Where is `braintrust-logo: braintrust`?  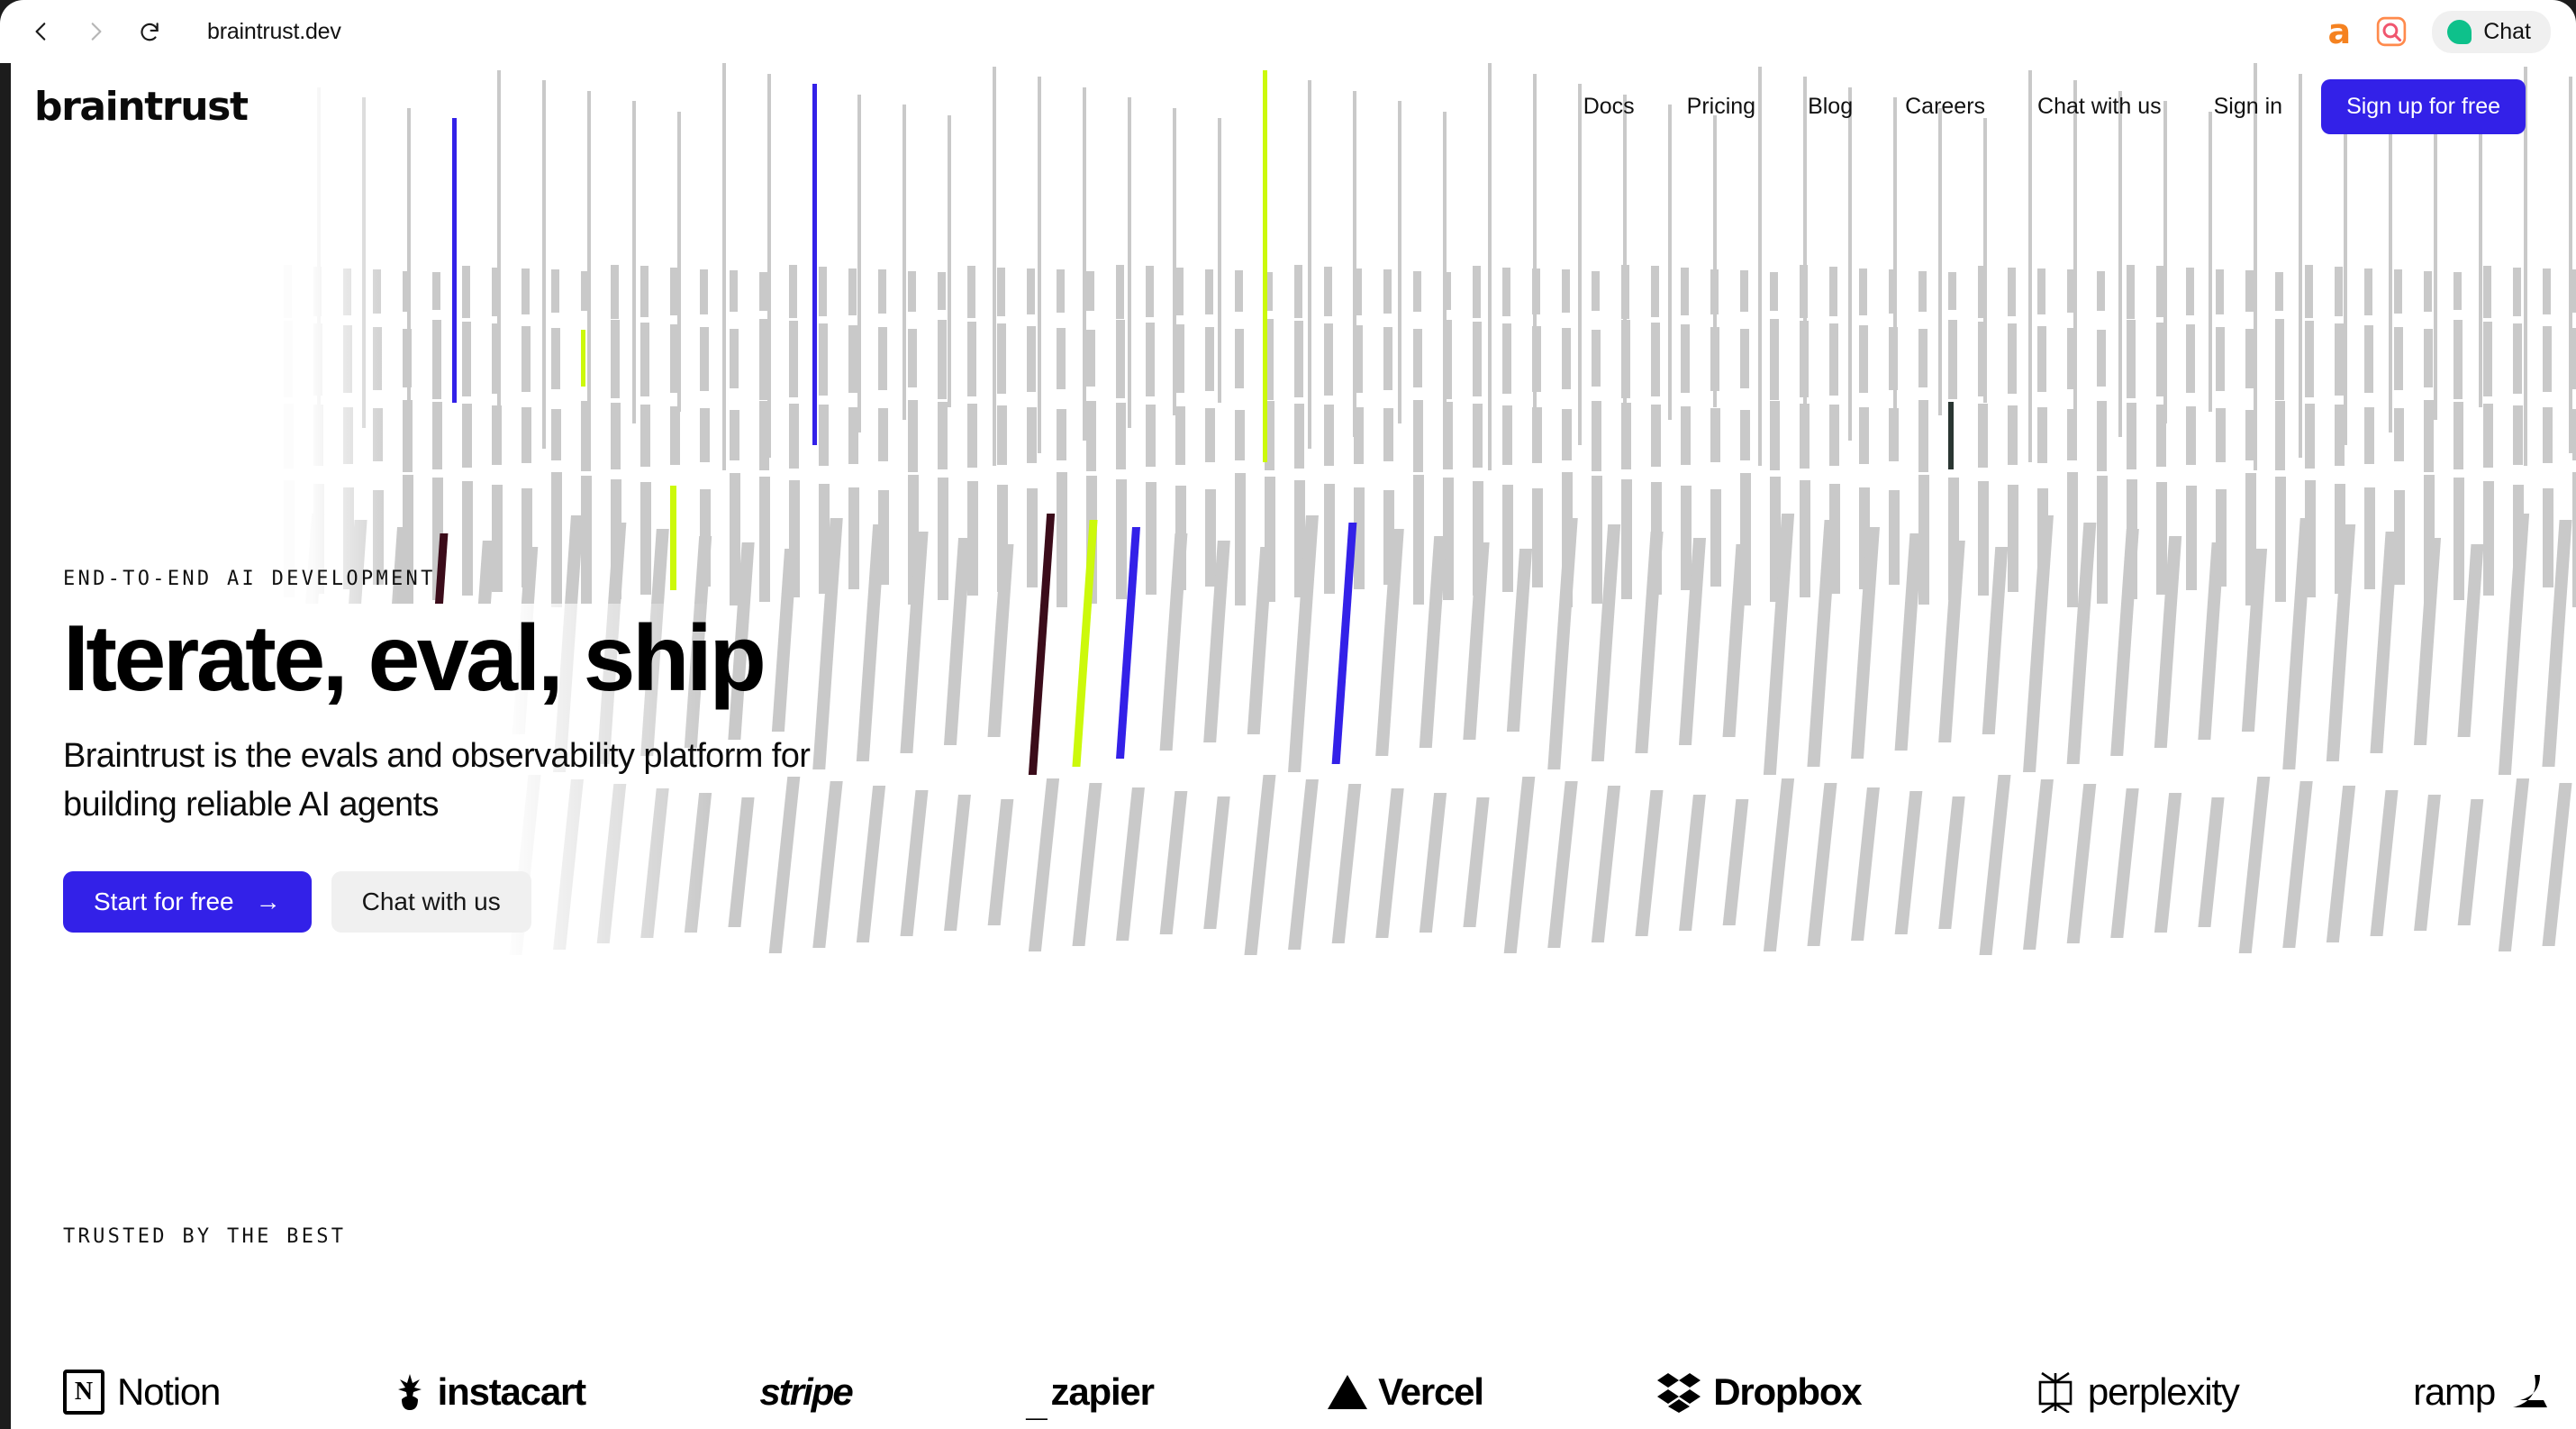 braintrust-logo: braintrust is located at coordinates (141, 106).